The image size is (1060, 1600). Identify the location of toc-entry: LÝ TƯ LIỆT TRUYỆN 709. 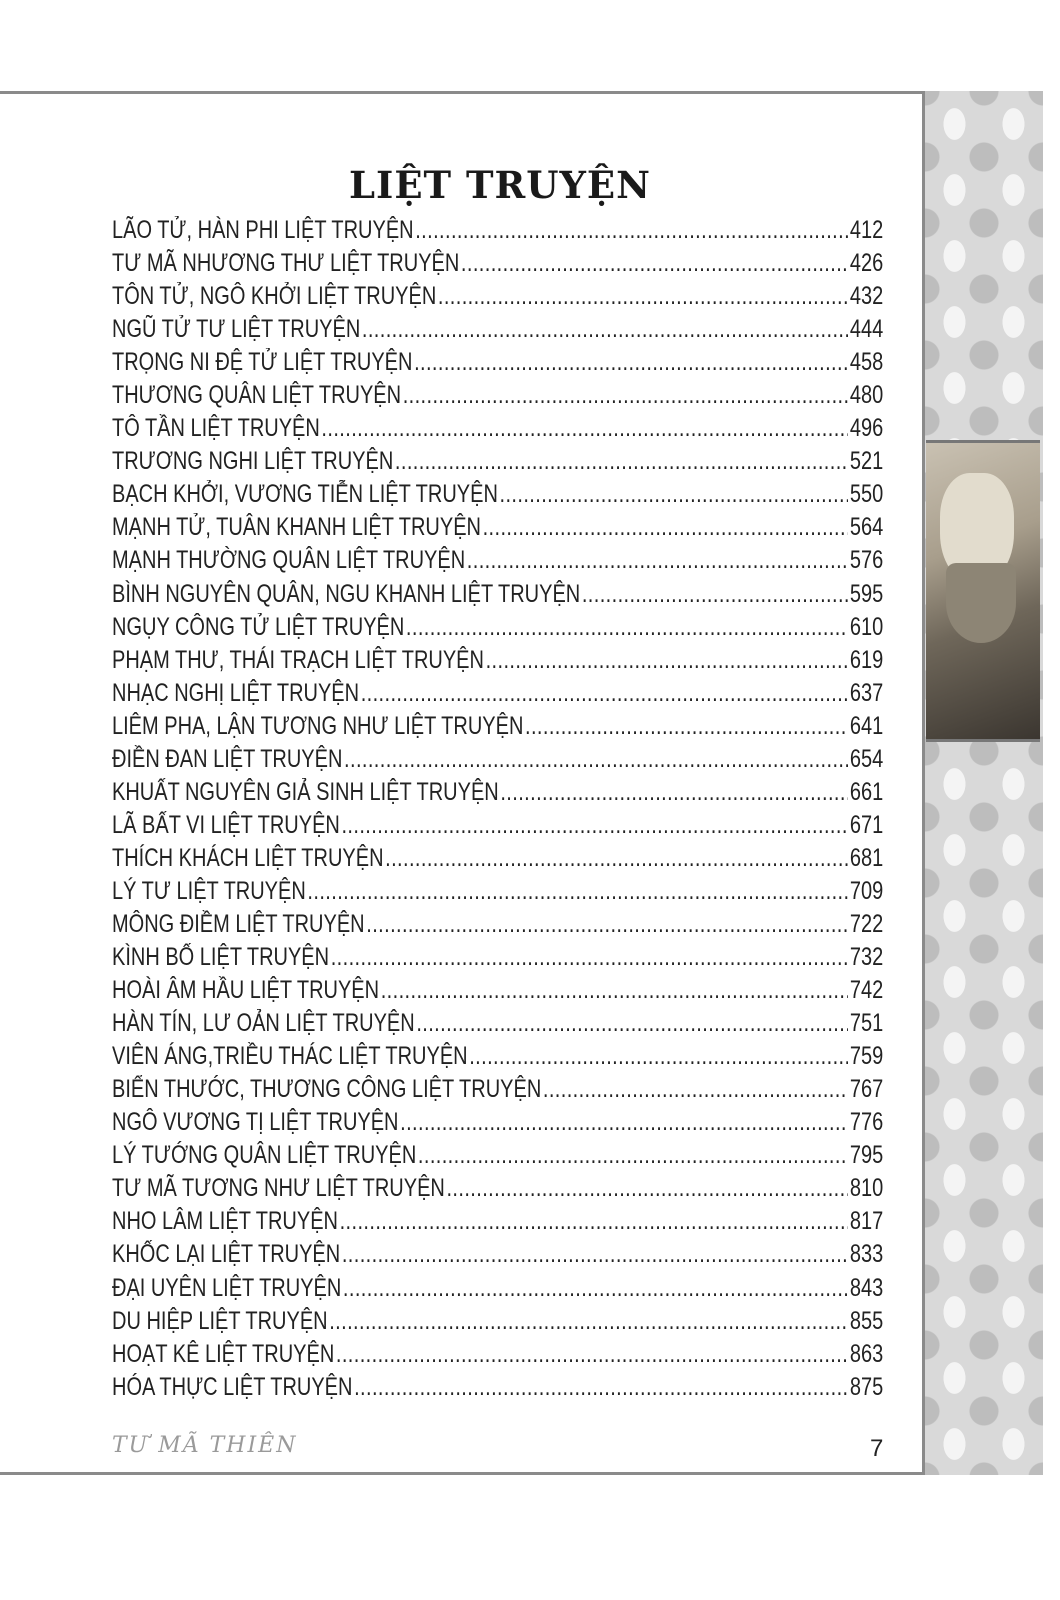
(497, 893).